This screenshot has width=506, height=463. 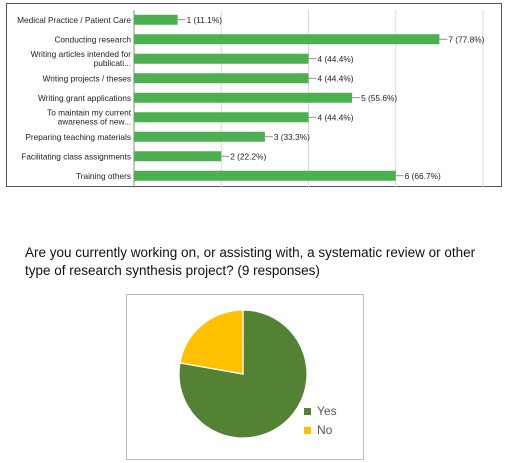 I want to click on y-category-label: Writing projects / theses, so click(x=87, y=78).